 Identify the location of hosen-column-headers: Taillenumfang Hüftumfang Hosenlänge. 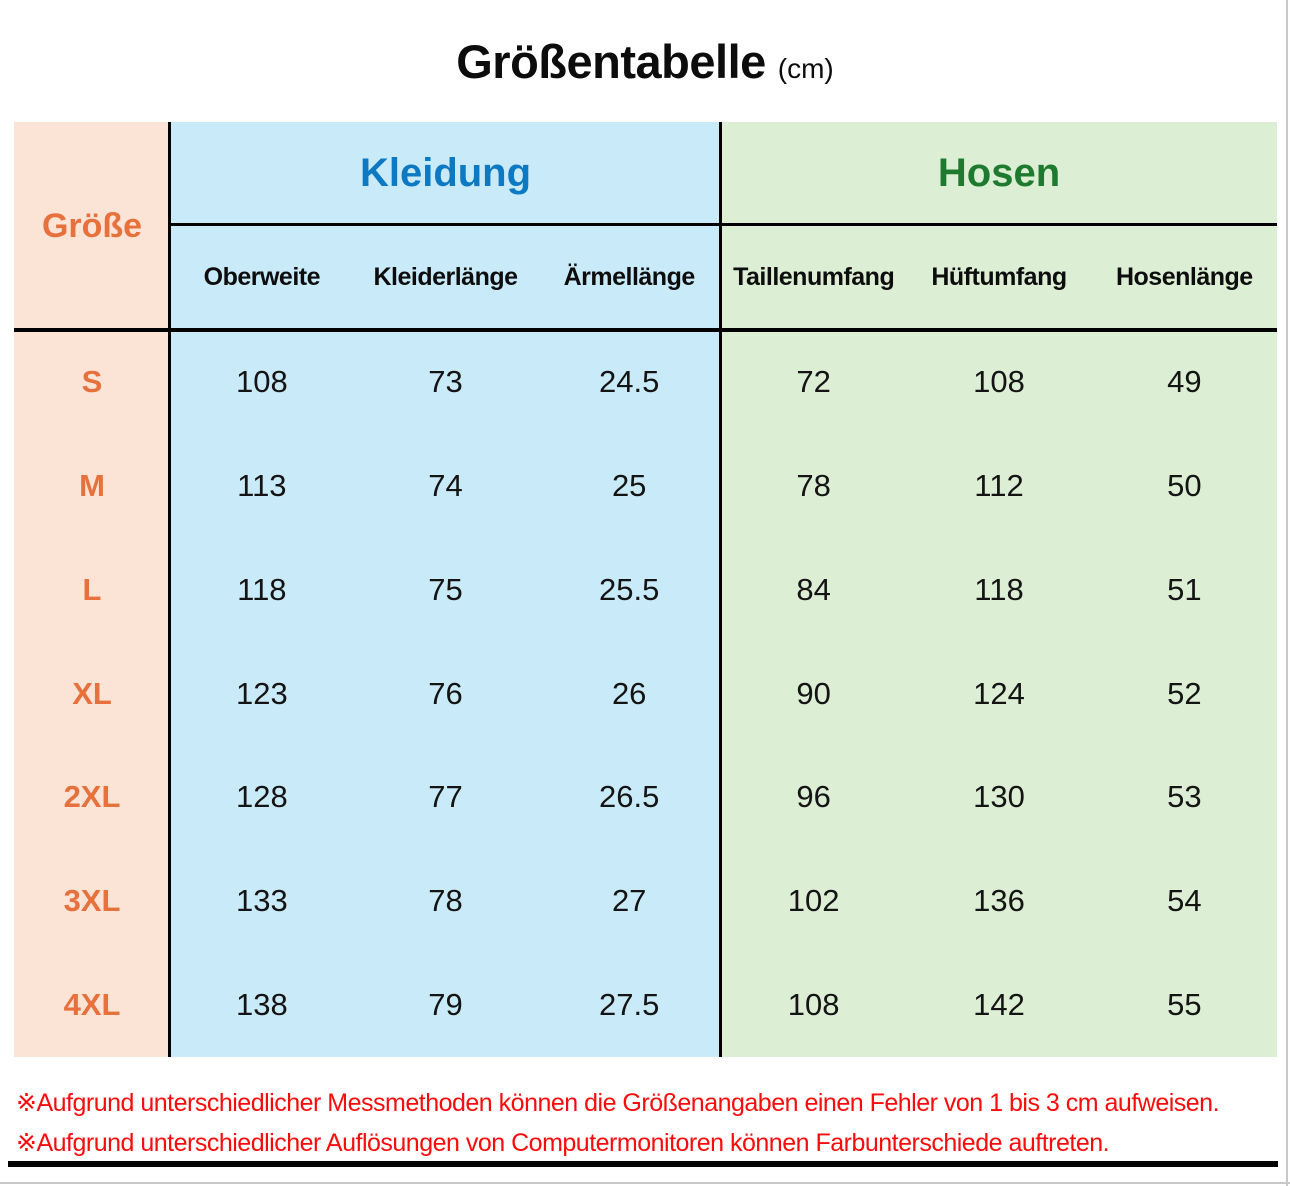
(999, 277).